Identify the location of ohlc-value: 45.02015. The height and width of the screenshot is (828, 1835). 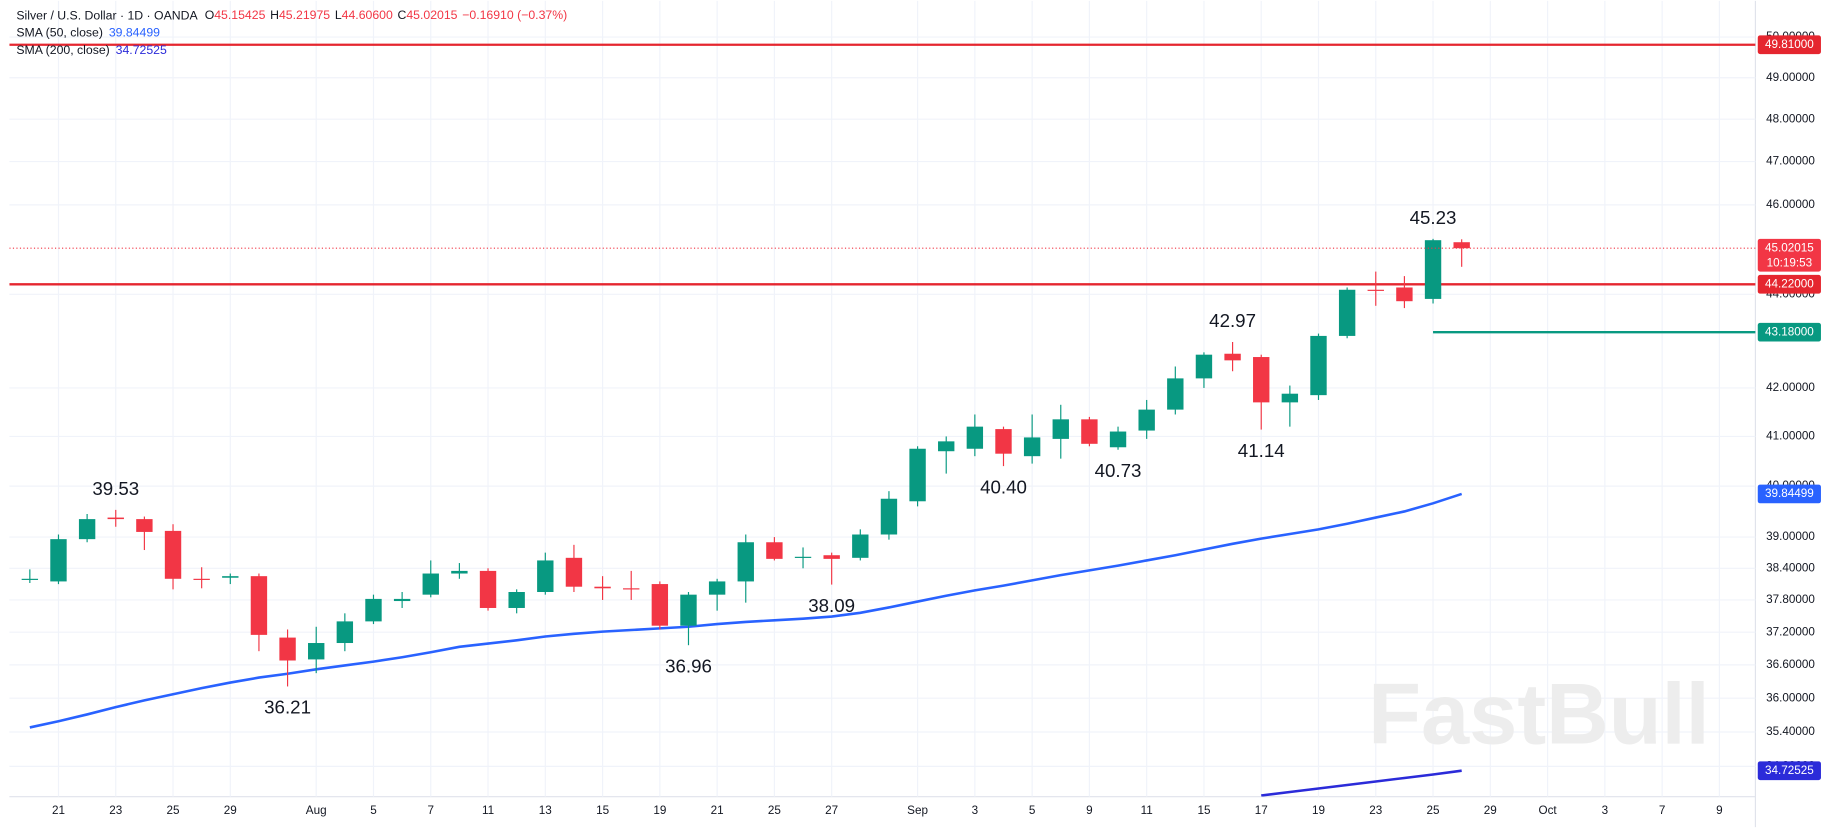
(431, 15).